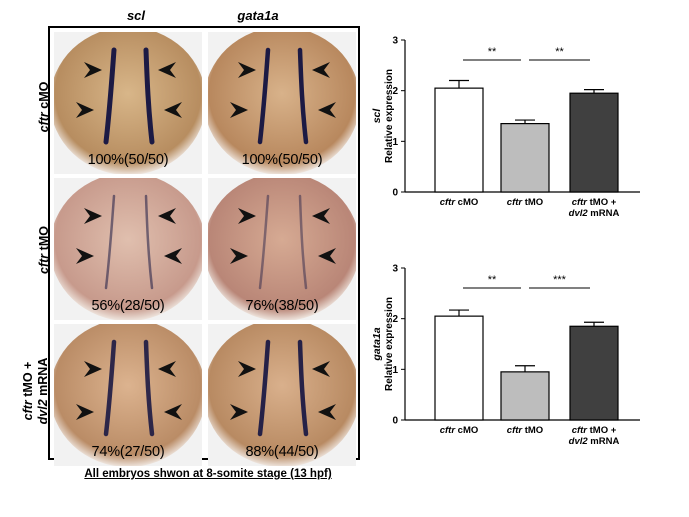  I want to click on embryo-image-scl-row-2: 56%(28/50), so click(128, 249).